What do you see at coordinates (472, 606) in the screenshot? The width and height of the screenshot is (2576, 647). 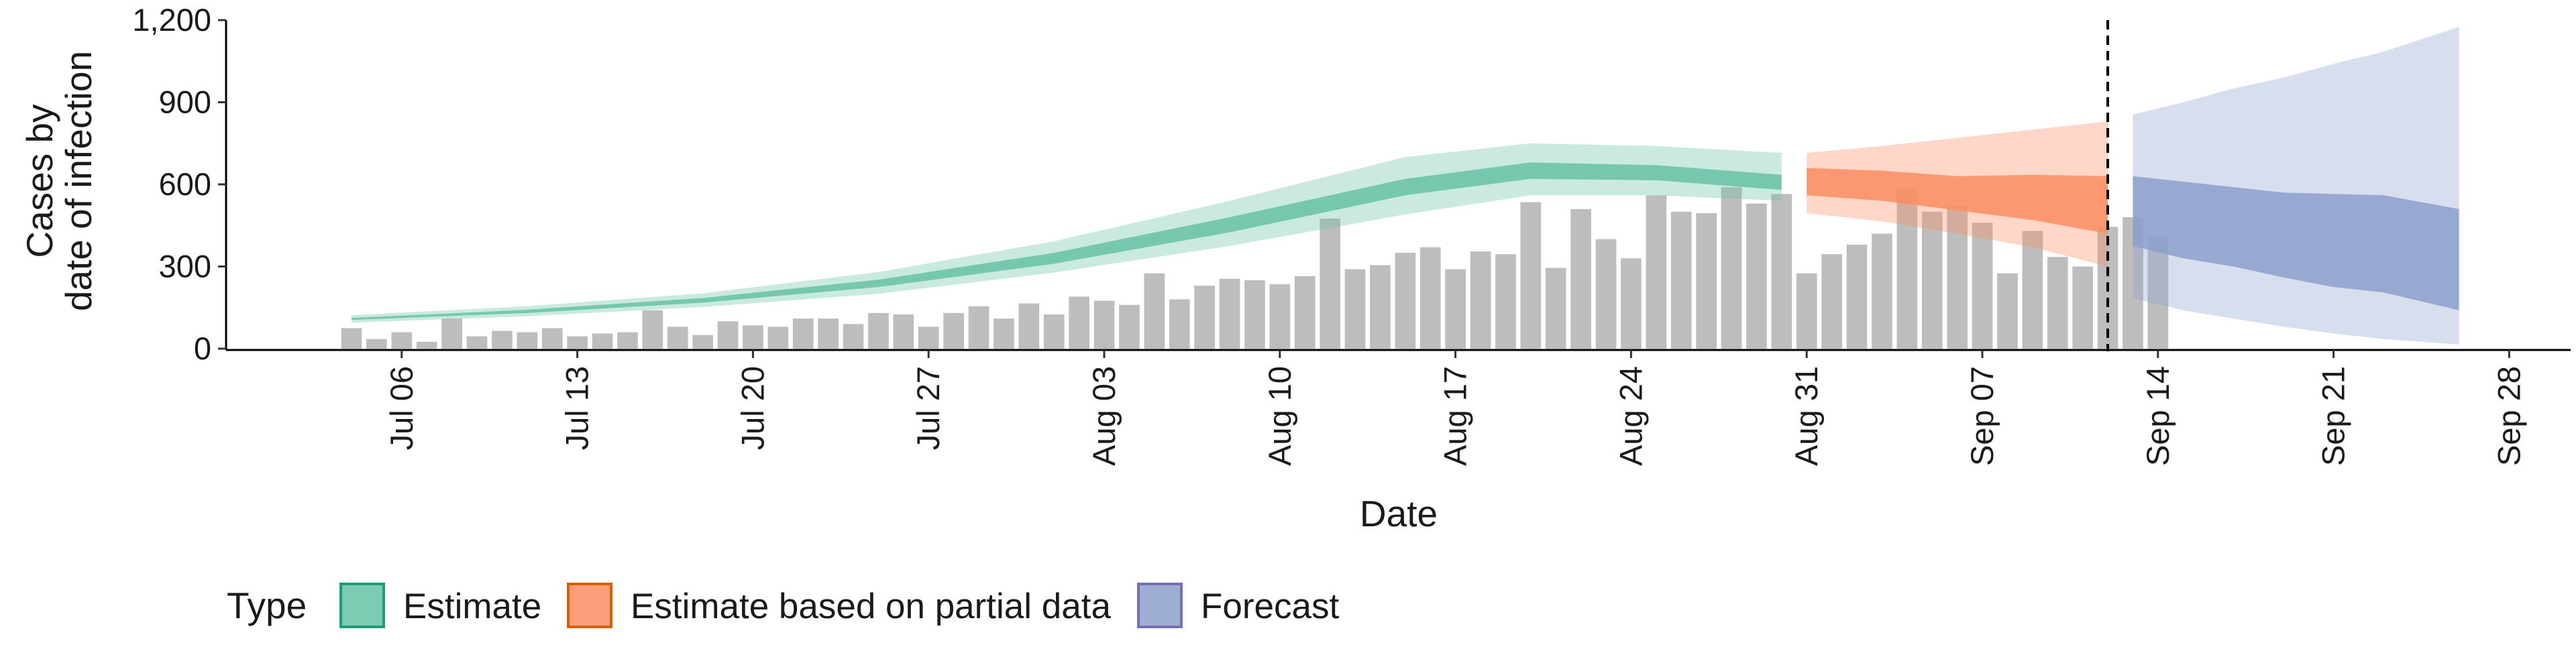 I see `legend-label-0: Estimate` at bounding box center [472, 606].